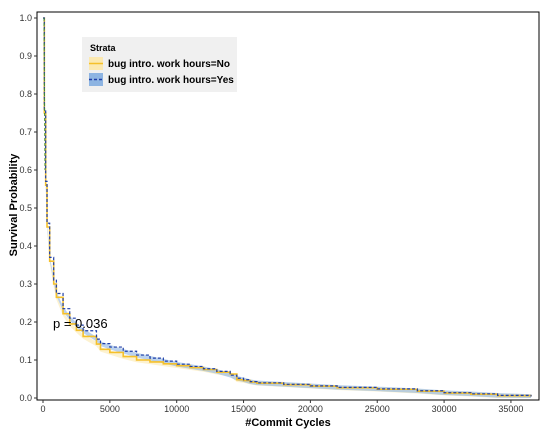  I want to click on y-axis-ticks: 0.0 0.1 0.2 0.3 0.4 0.5 0.6 0.7 0.8 0.9 1.0, so click(28, 208).